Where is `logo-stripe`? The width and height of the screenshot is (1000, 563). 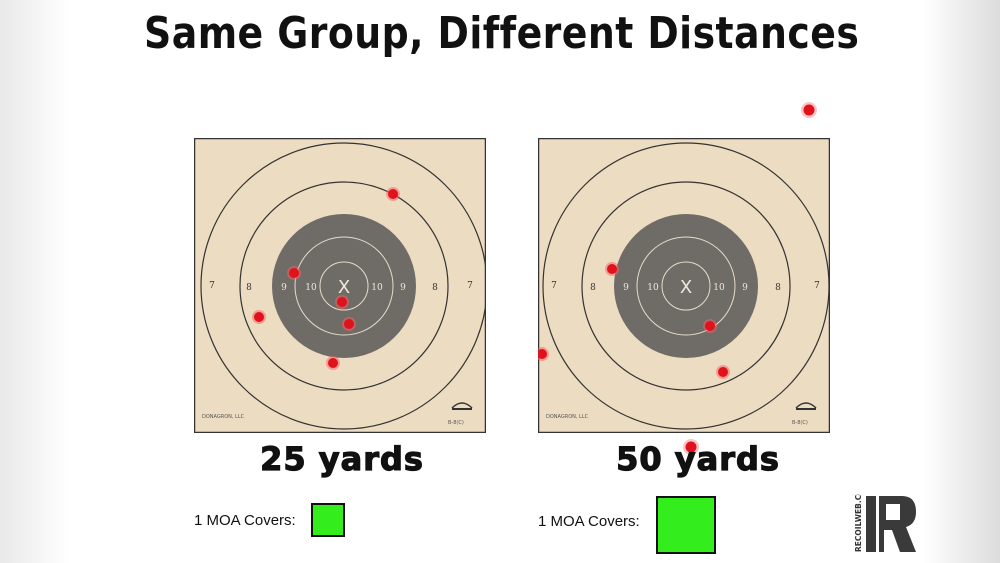
logo-stripe is located at coordinates (877, 524).